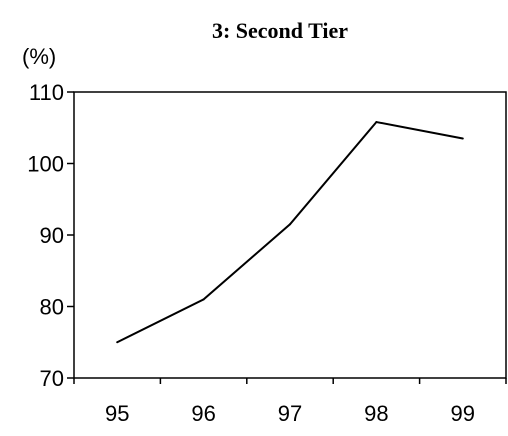 This screenshot has height=436, width=508. What do you see at coordinates (280, 30) in the screenshot?
I see `chart-title: 3: Second Tier` at bounding box center [280, 30].